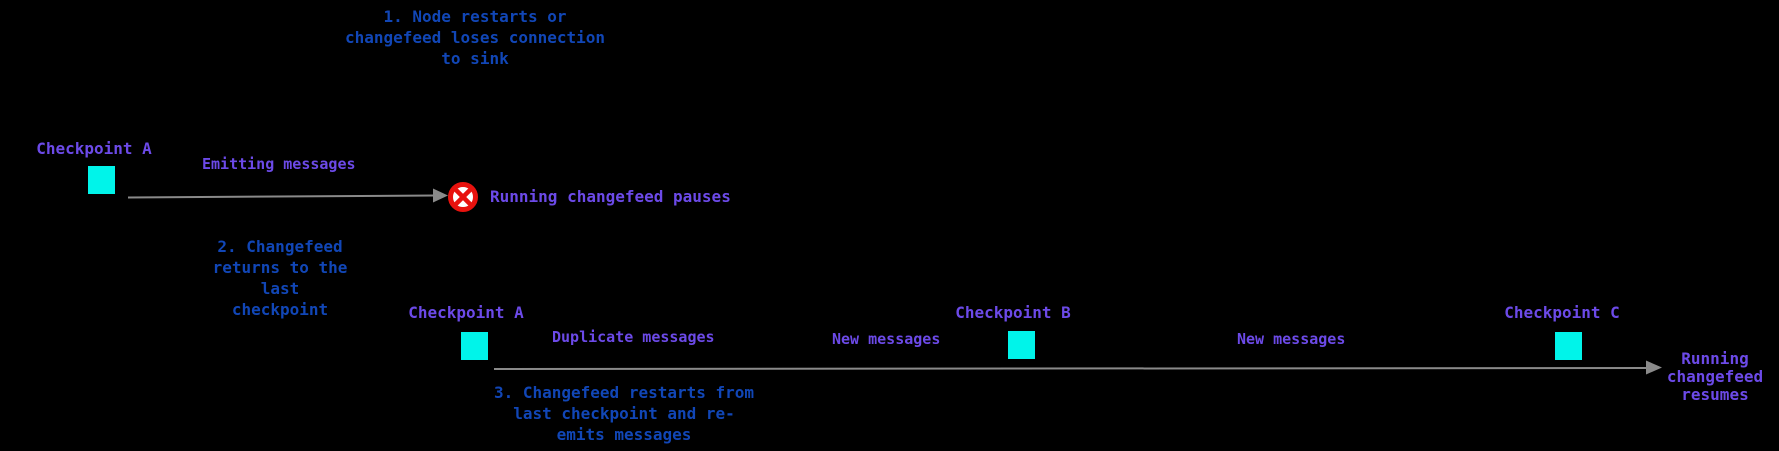 This screenshot has width=1779, height=451. What do you see at coordinates (101, 180) in the screenshot?
I see `timeline1-checkpoint-a-marker` at bounding box center [101, 180].